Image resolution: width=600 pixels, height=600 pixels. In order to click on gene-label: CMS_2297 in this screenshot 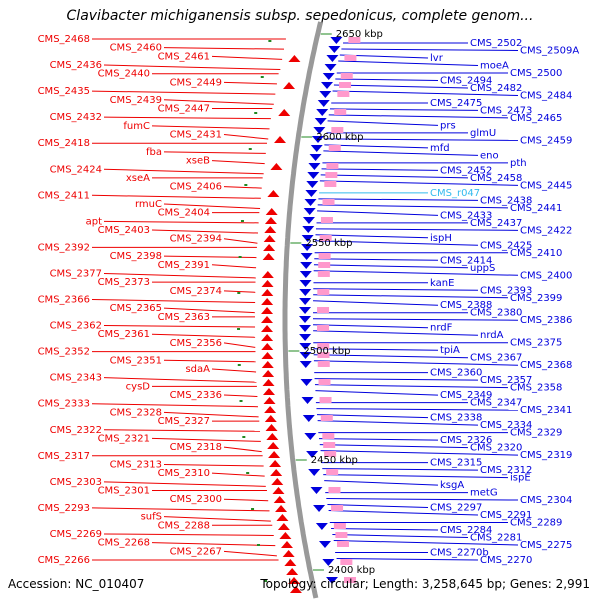, I will do `click(456, 508)`.